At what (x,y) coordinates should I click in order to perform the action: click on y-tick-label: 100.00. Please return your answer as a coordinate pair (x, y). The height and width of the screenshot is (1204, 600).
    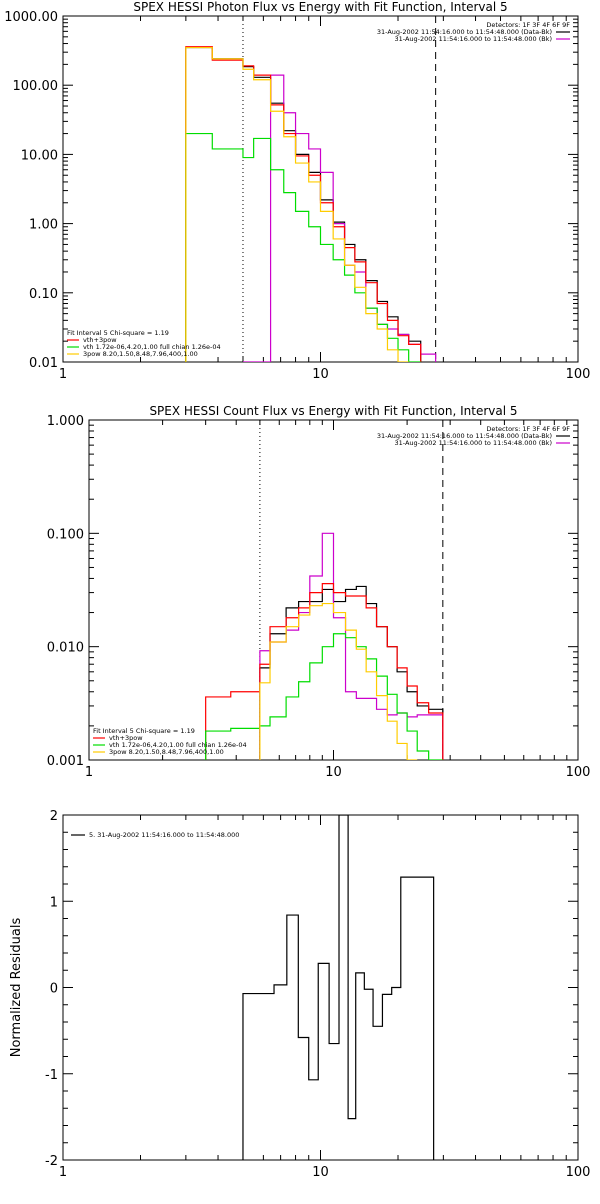
    Looking at the image, I should click on (36, 86).